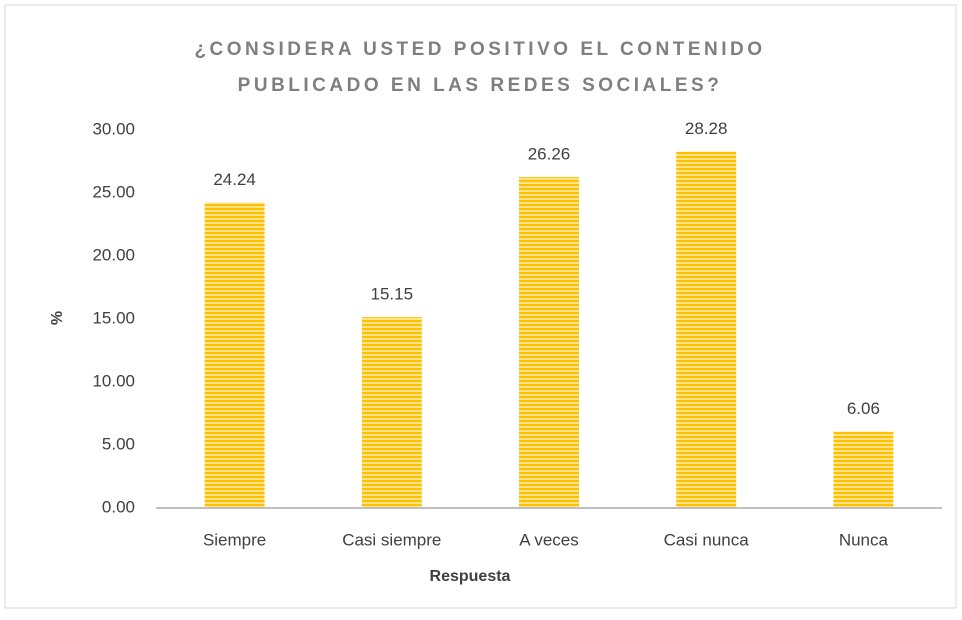 The width and height of the screenshot is (962, 620). What do you see at coordinates (480, 85) in the screenshot?
I see `chart-title: PUBLICADO EN LAS REDES SOCIALES?` at bounding box center [480, 85].